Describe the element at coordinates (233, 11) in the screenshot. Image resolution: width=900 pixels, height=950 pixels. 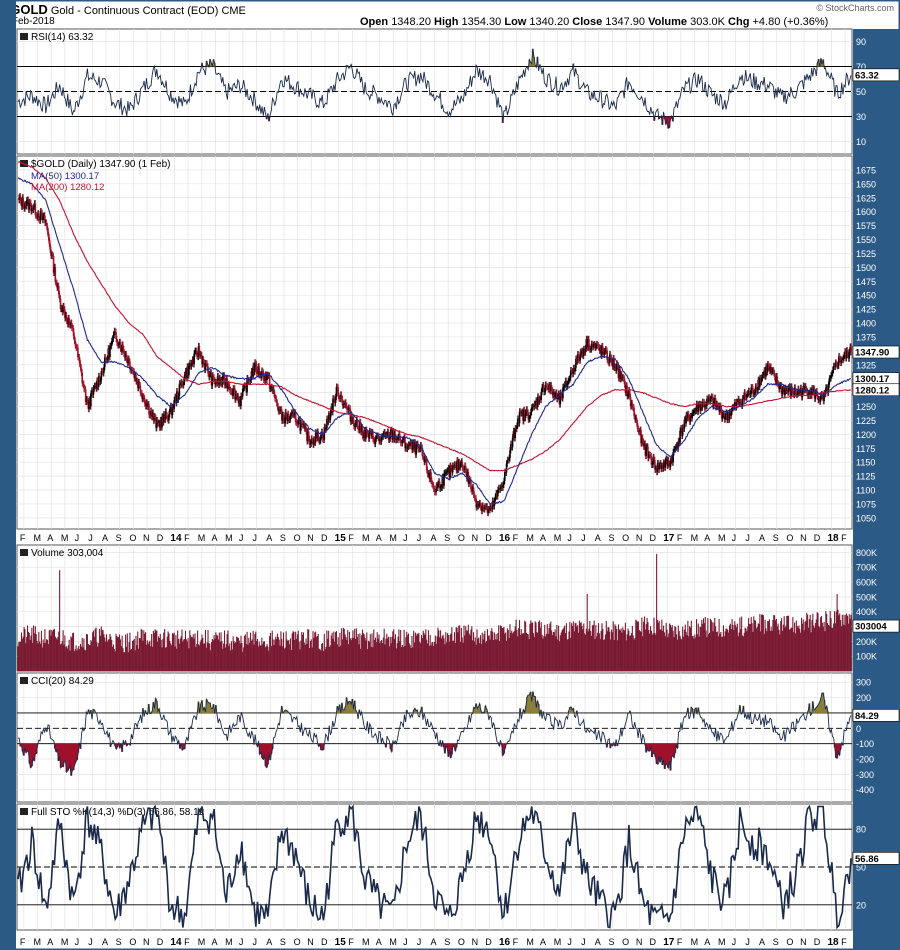
I see `exchange: CME` at that location.